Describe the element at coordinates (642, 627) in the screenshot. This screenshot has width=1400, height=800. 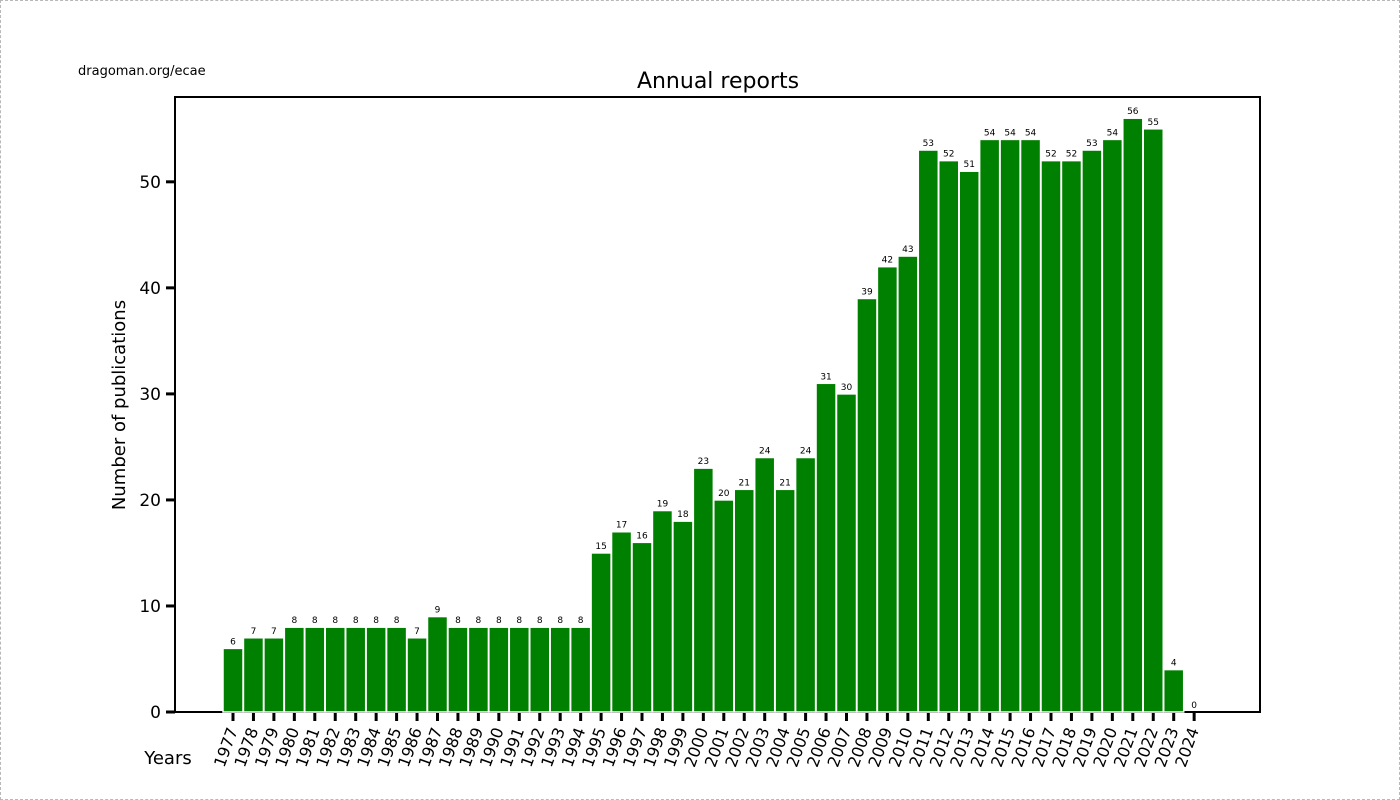
I see `bar-1997` at that location.